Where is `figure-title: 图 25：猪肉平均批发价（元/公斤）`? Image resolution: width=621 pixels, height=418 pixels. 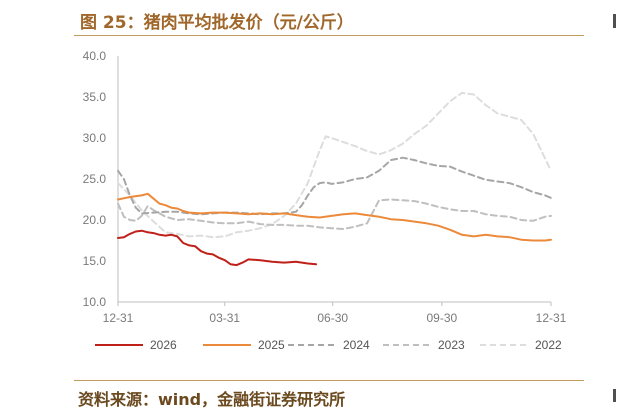
figure-title: 图 25：猪肉平均批发价（元/公斤） is located at coordinates (217, 23).